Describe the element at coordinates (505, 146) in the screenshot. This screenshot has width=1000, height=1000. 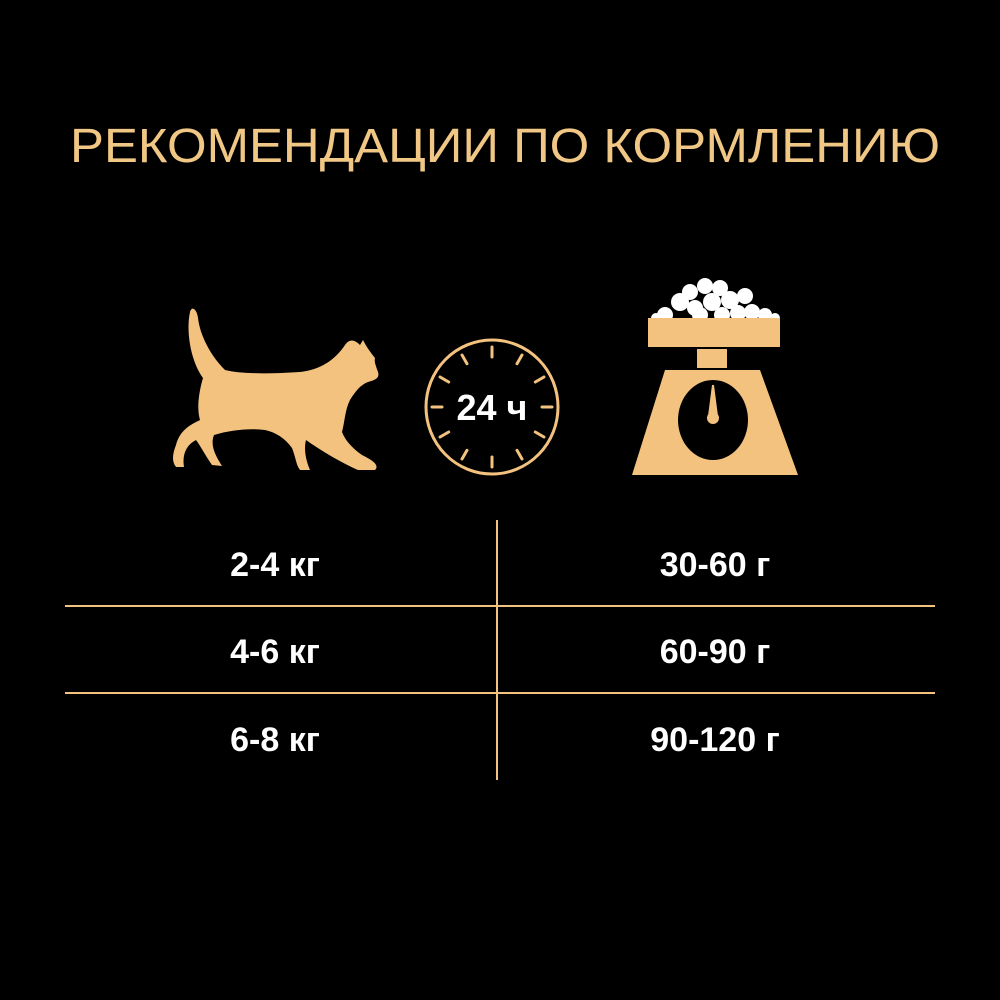
I see `page-title: РЕКОМЕНДАЦИИ ПО КОРМЛЕНИЮ` at that location.